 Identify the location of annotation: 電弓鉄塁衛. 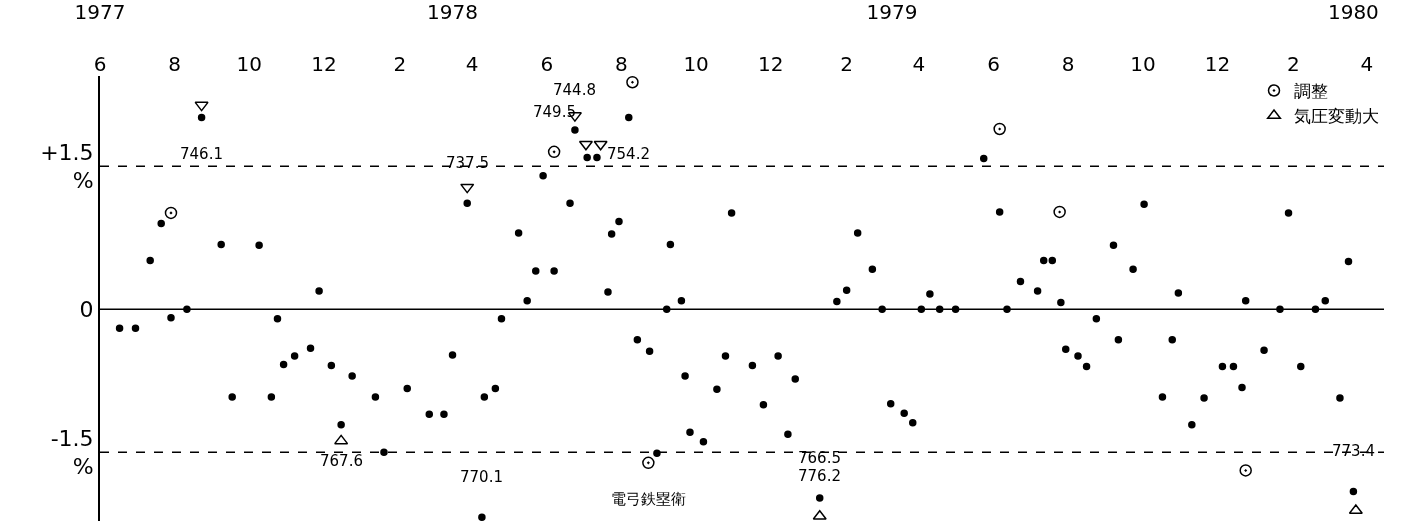
(648, 499).